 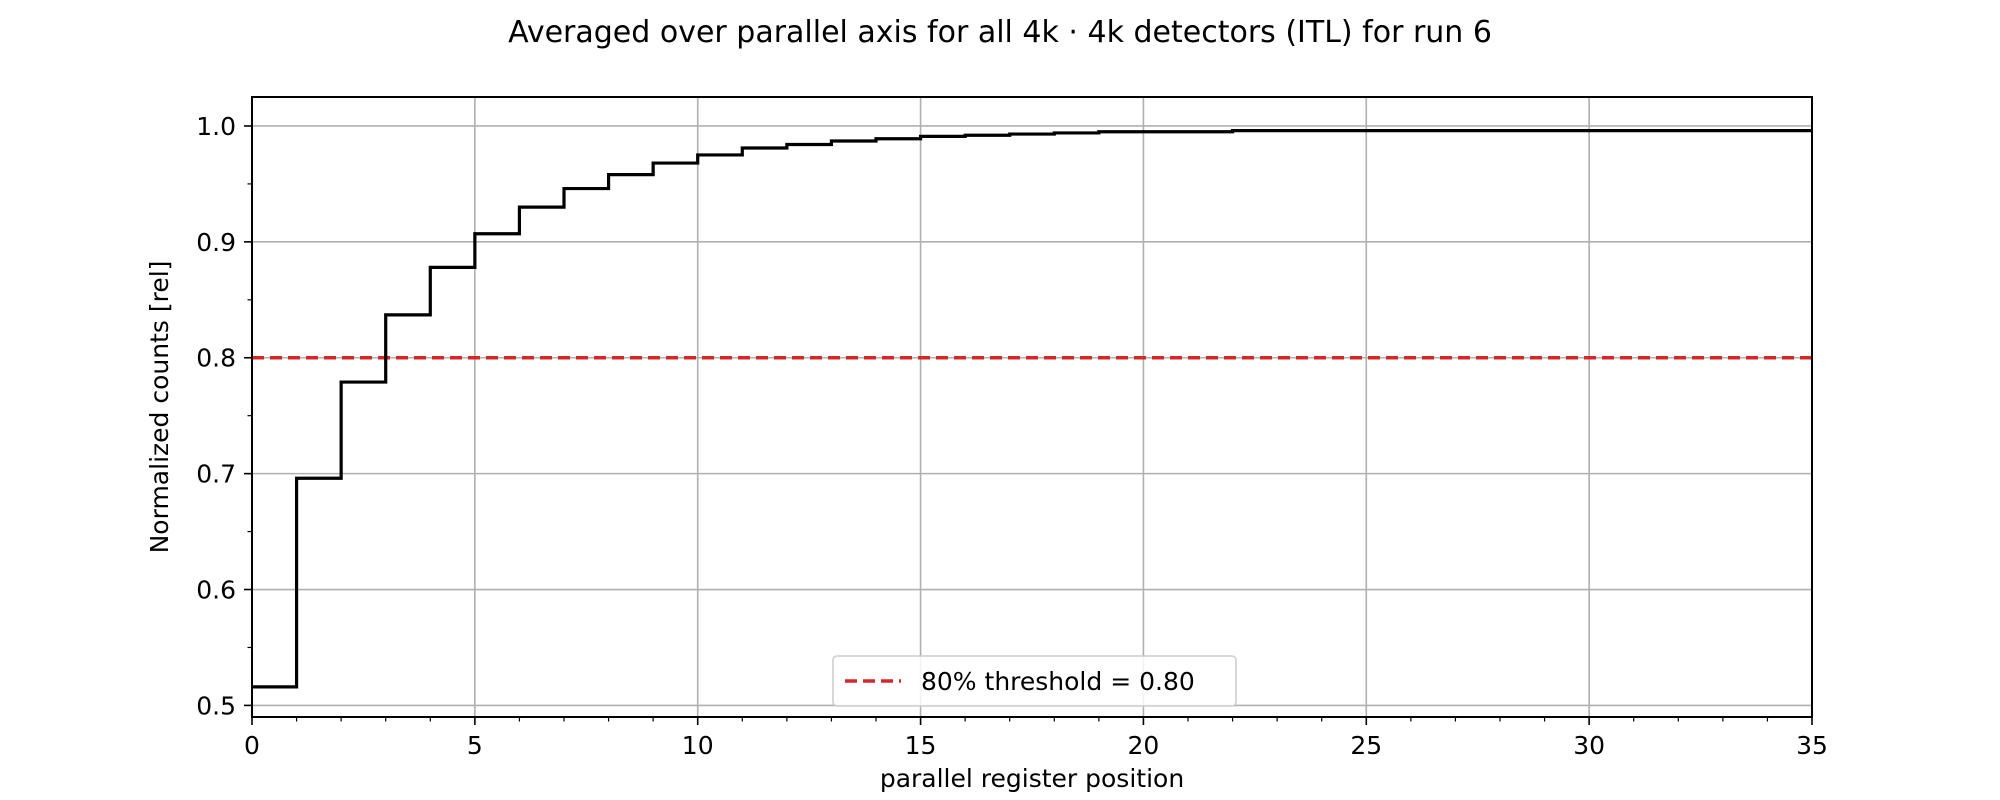 What do you see at coordinates (475, 745) in the screenshot?
I see `x-tick-label: 5` at bounding box center [475, 745].